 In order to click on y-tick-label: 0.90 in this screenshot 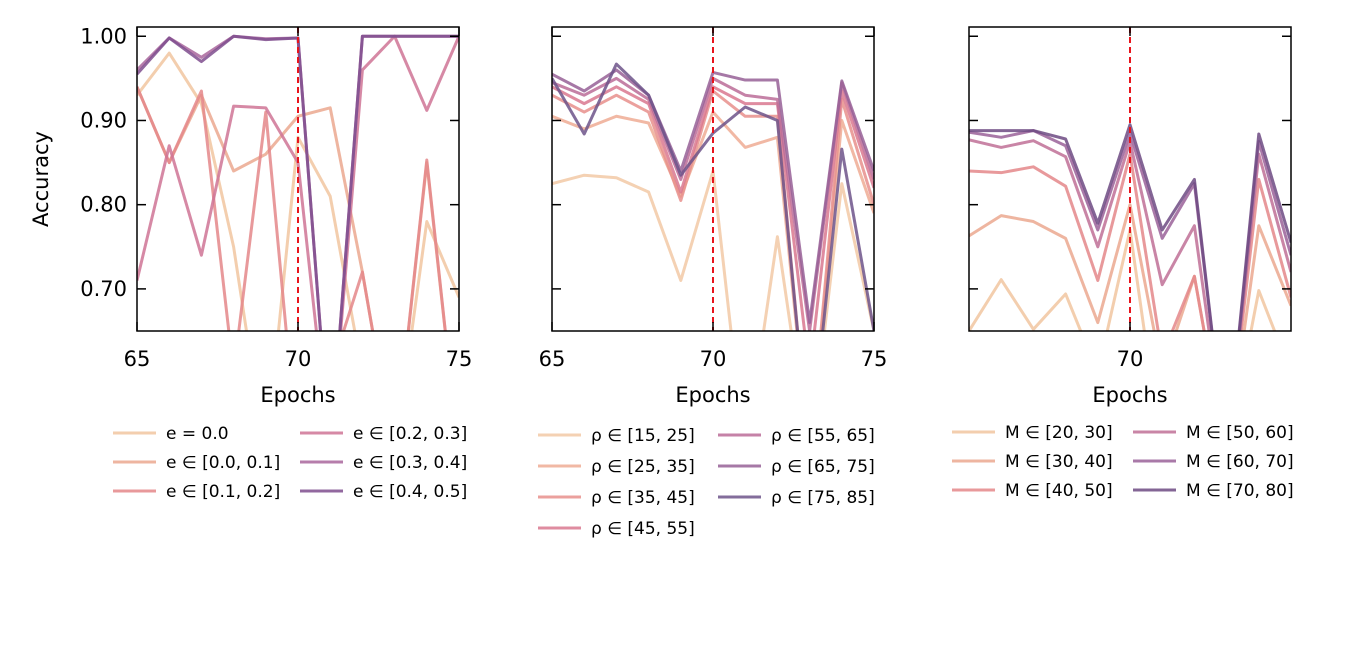, I will do `click(103, 120)`.